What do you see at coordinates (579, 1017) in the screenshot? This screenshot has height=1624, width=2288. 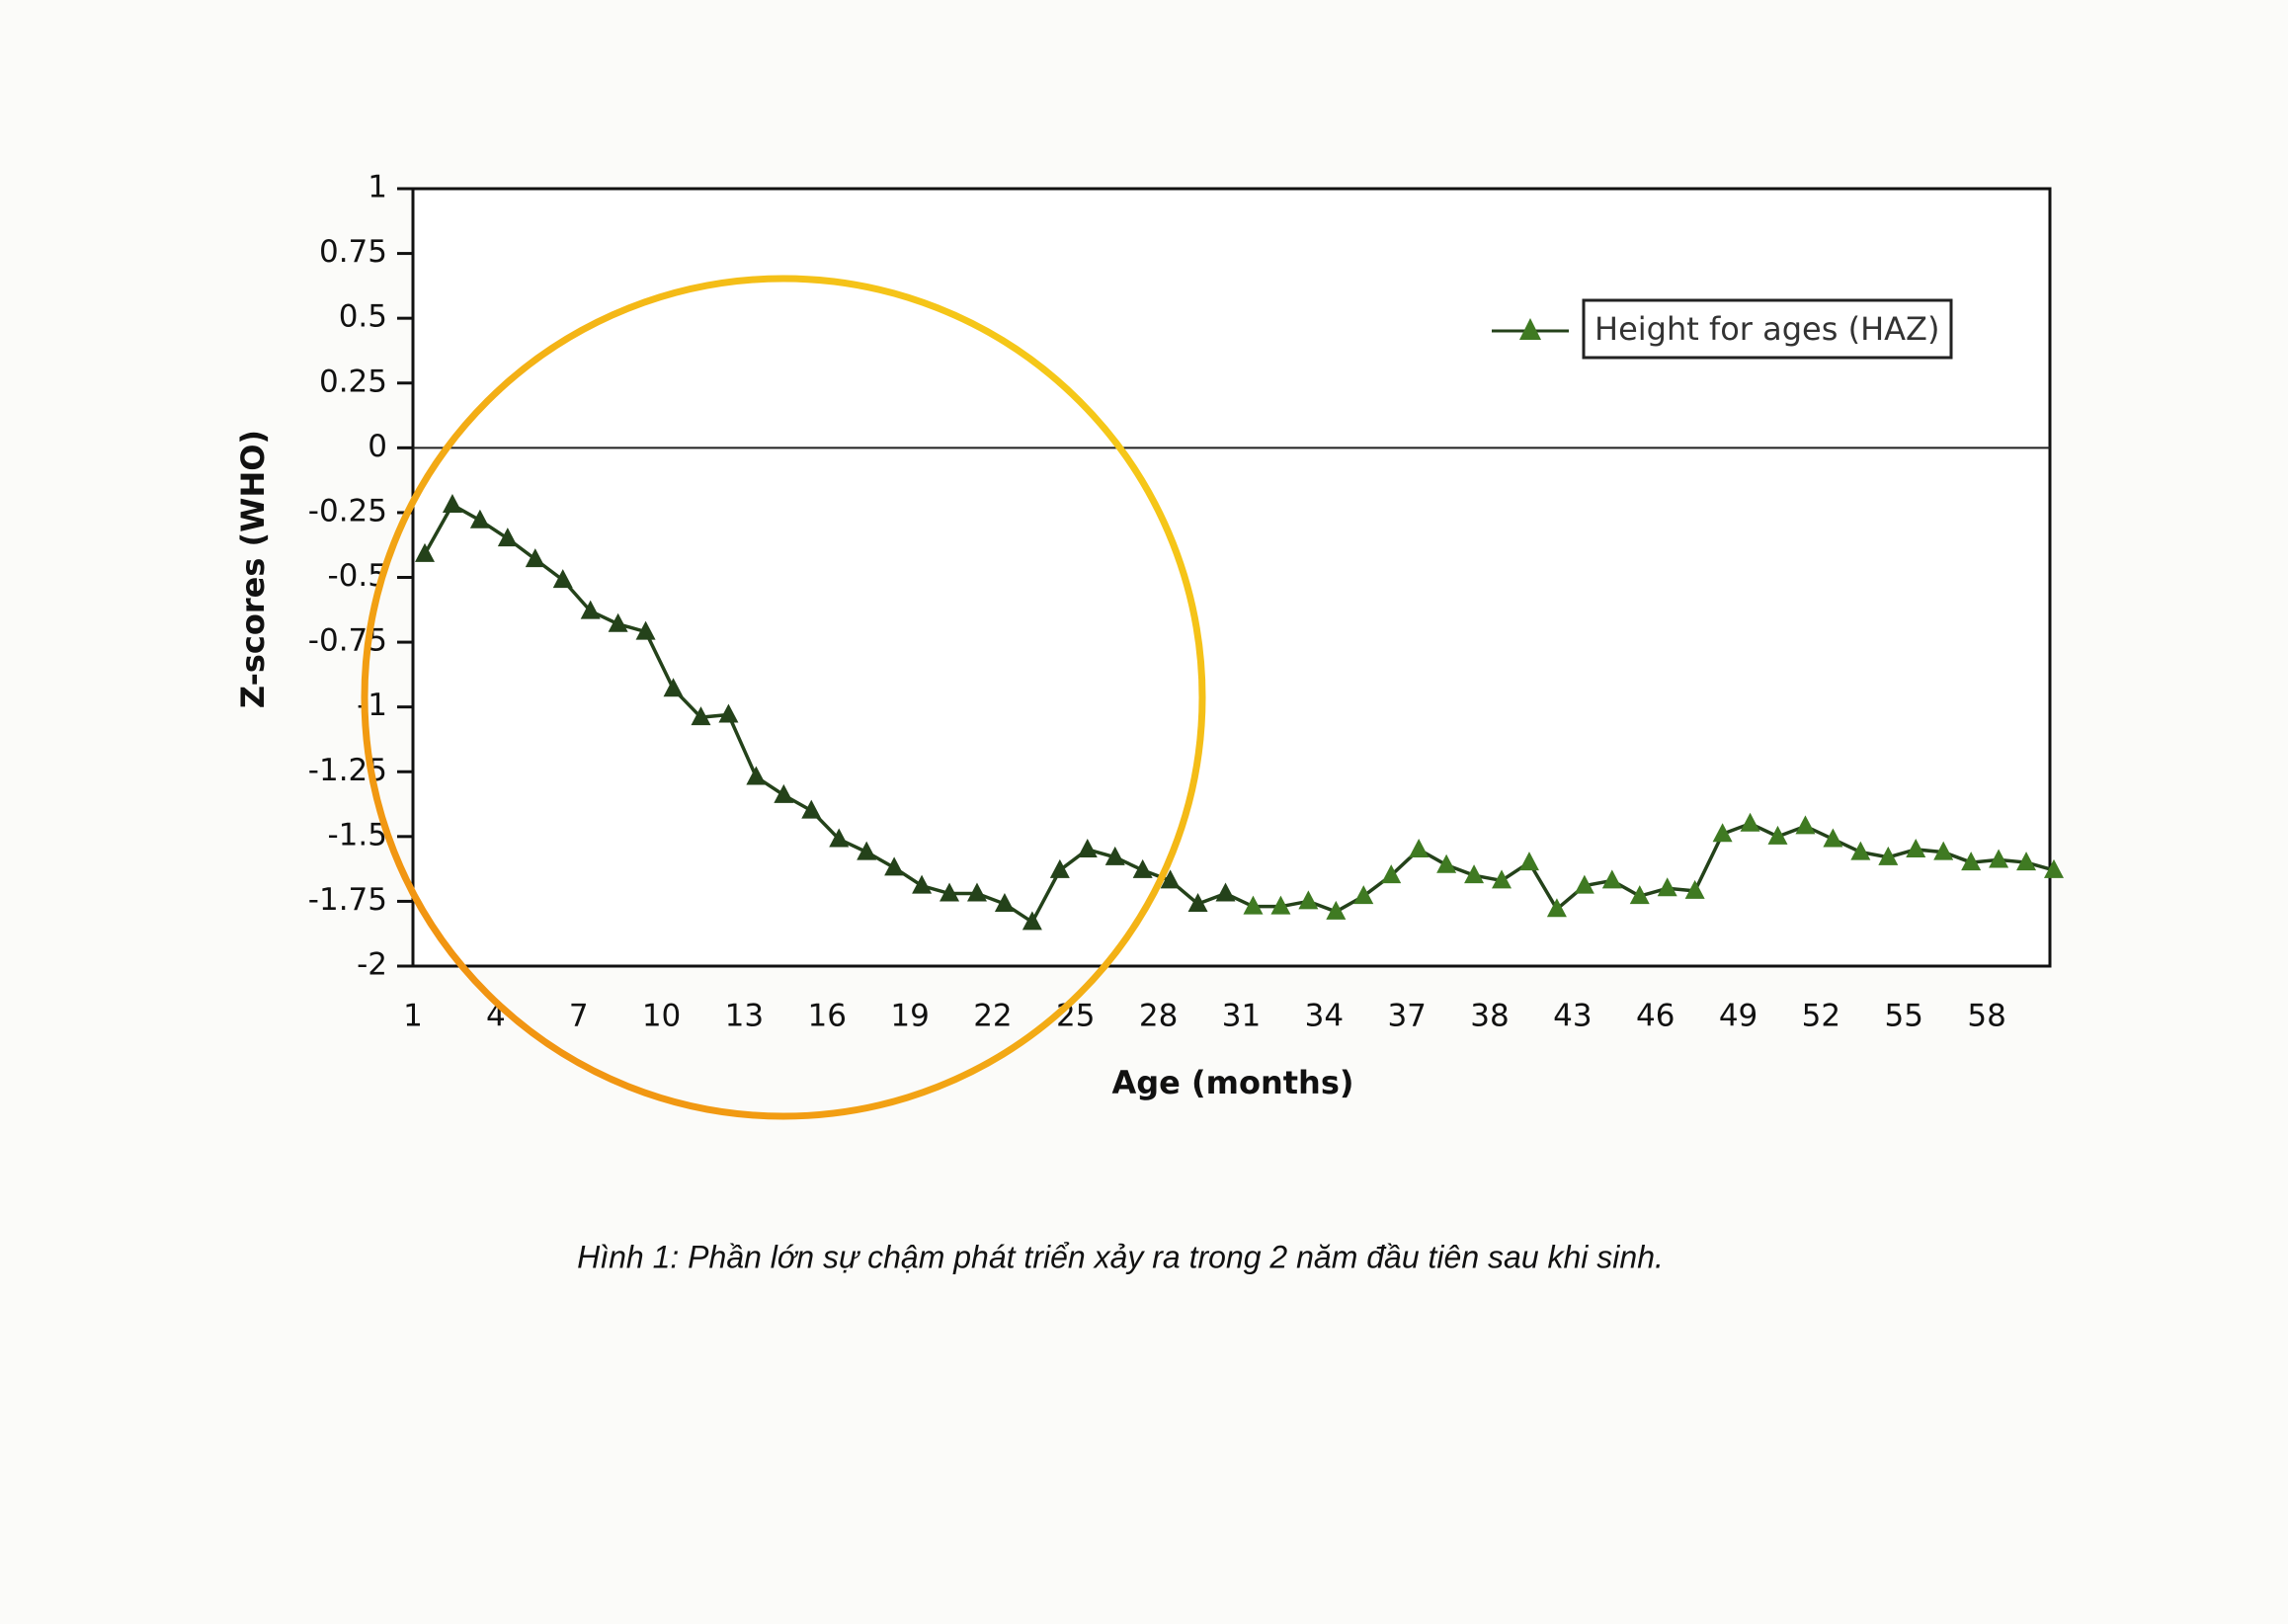 I see `x-tick-label: 7` at bounding box center [579, 1017].